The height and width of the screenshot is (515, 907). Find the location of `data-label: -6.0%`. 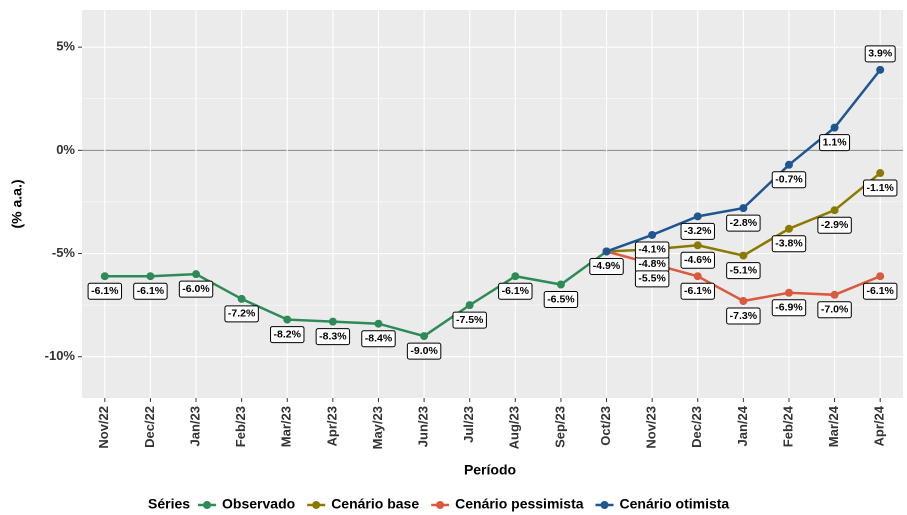

data-label: -6.0% is located at coordinates (196, 289).